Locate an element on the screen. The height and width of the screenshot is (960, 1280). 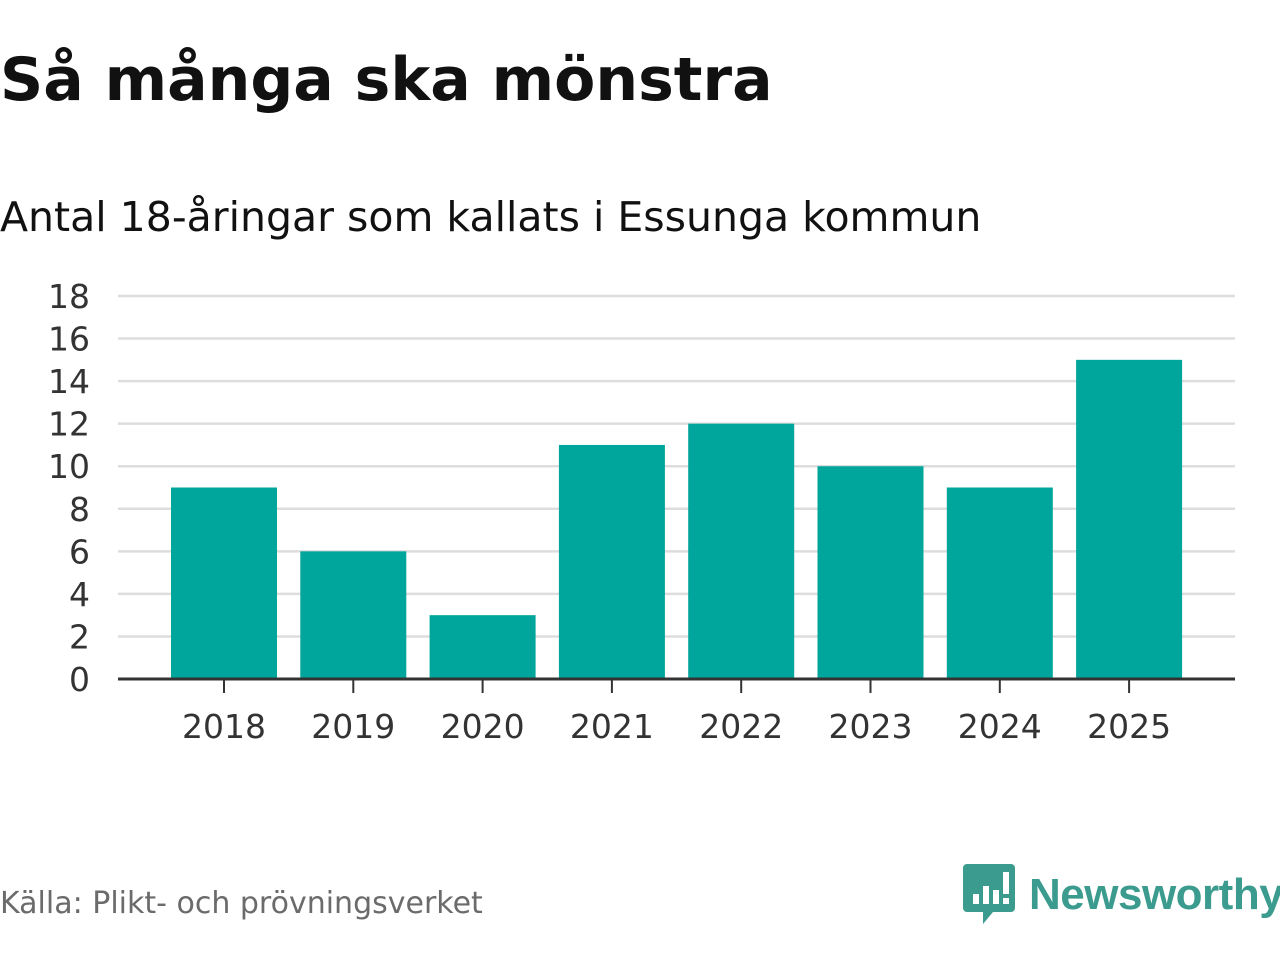
y-tick-label: 16 is located at coordinates (69, 339).